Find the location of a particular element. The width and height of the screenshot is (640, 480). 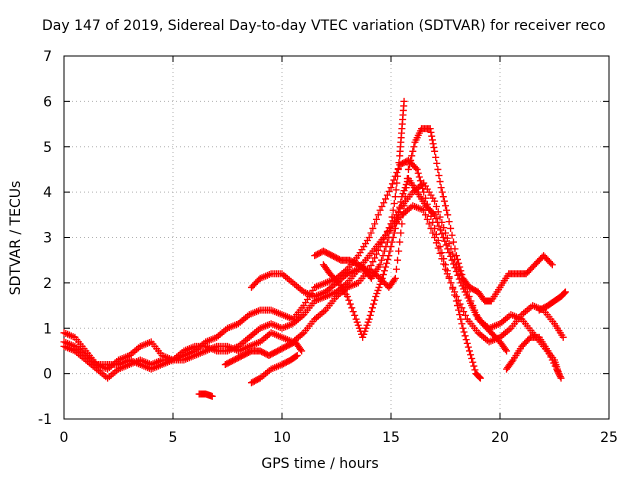

series-track-e is located at coordinates (359, 189).